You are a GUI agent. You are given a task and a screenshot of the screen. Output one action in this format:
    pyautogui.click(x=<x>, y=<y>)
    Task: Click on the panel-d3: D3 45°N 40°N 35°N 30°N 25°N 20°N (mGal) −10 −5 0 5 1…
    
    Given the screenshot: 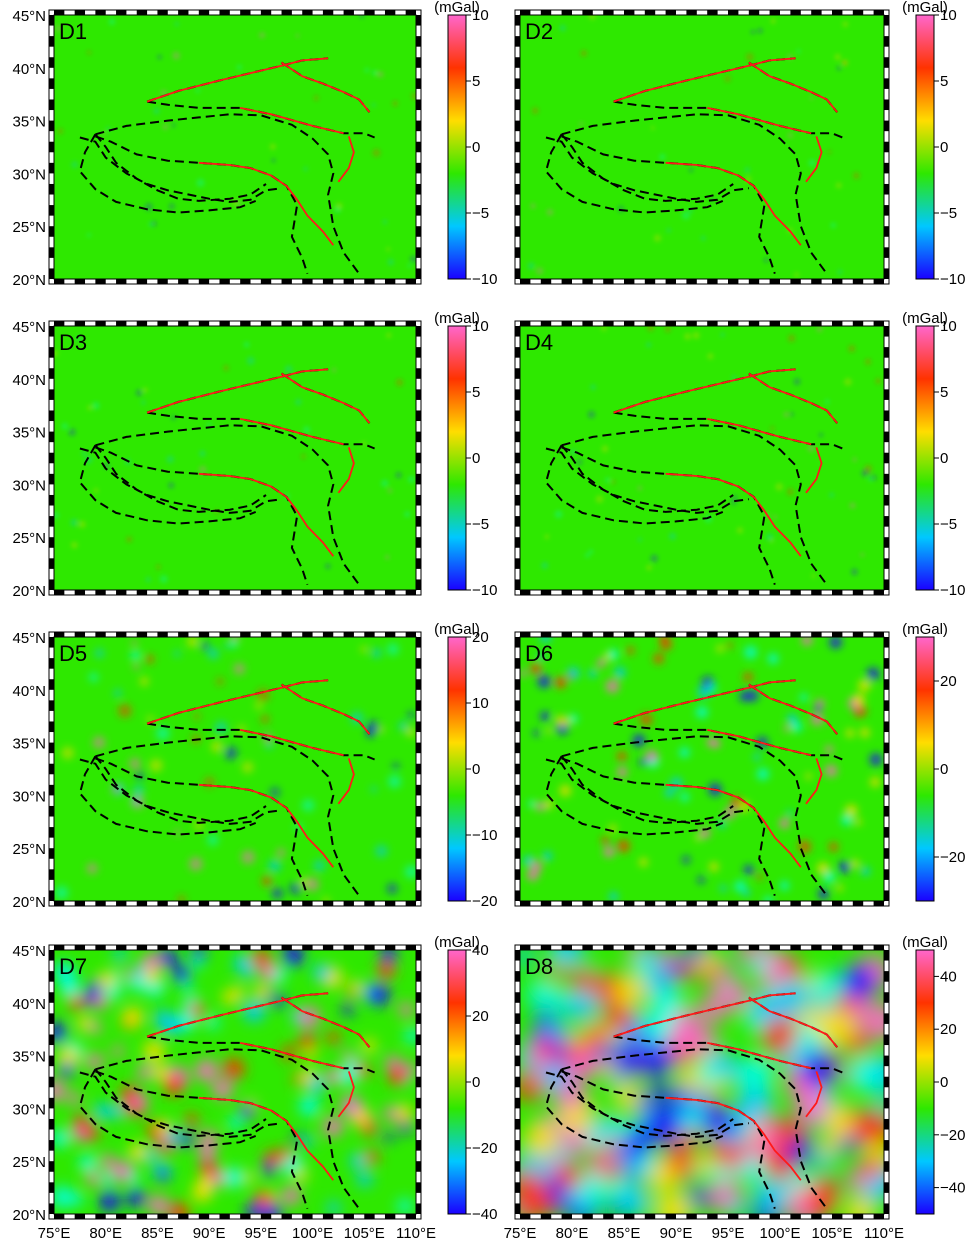 What is the action you would take?
    pyautogui.click(x=254, y=455)
    